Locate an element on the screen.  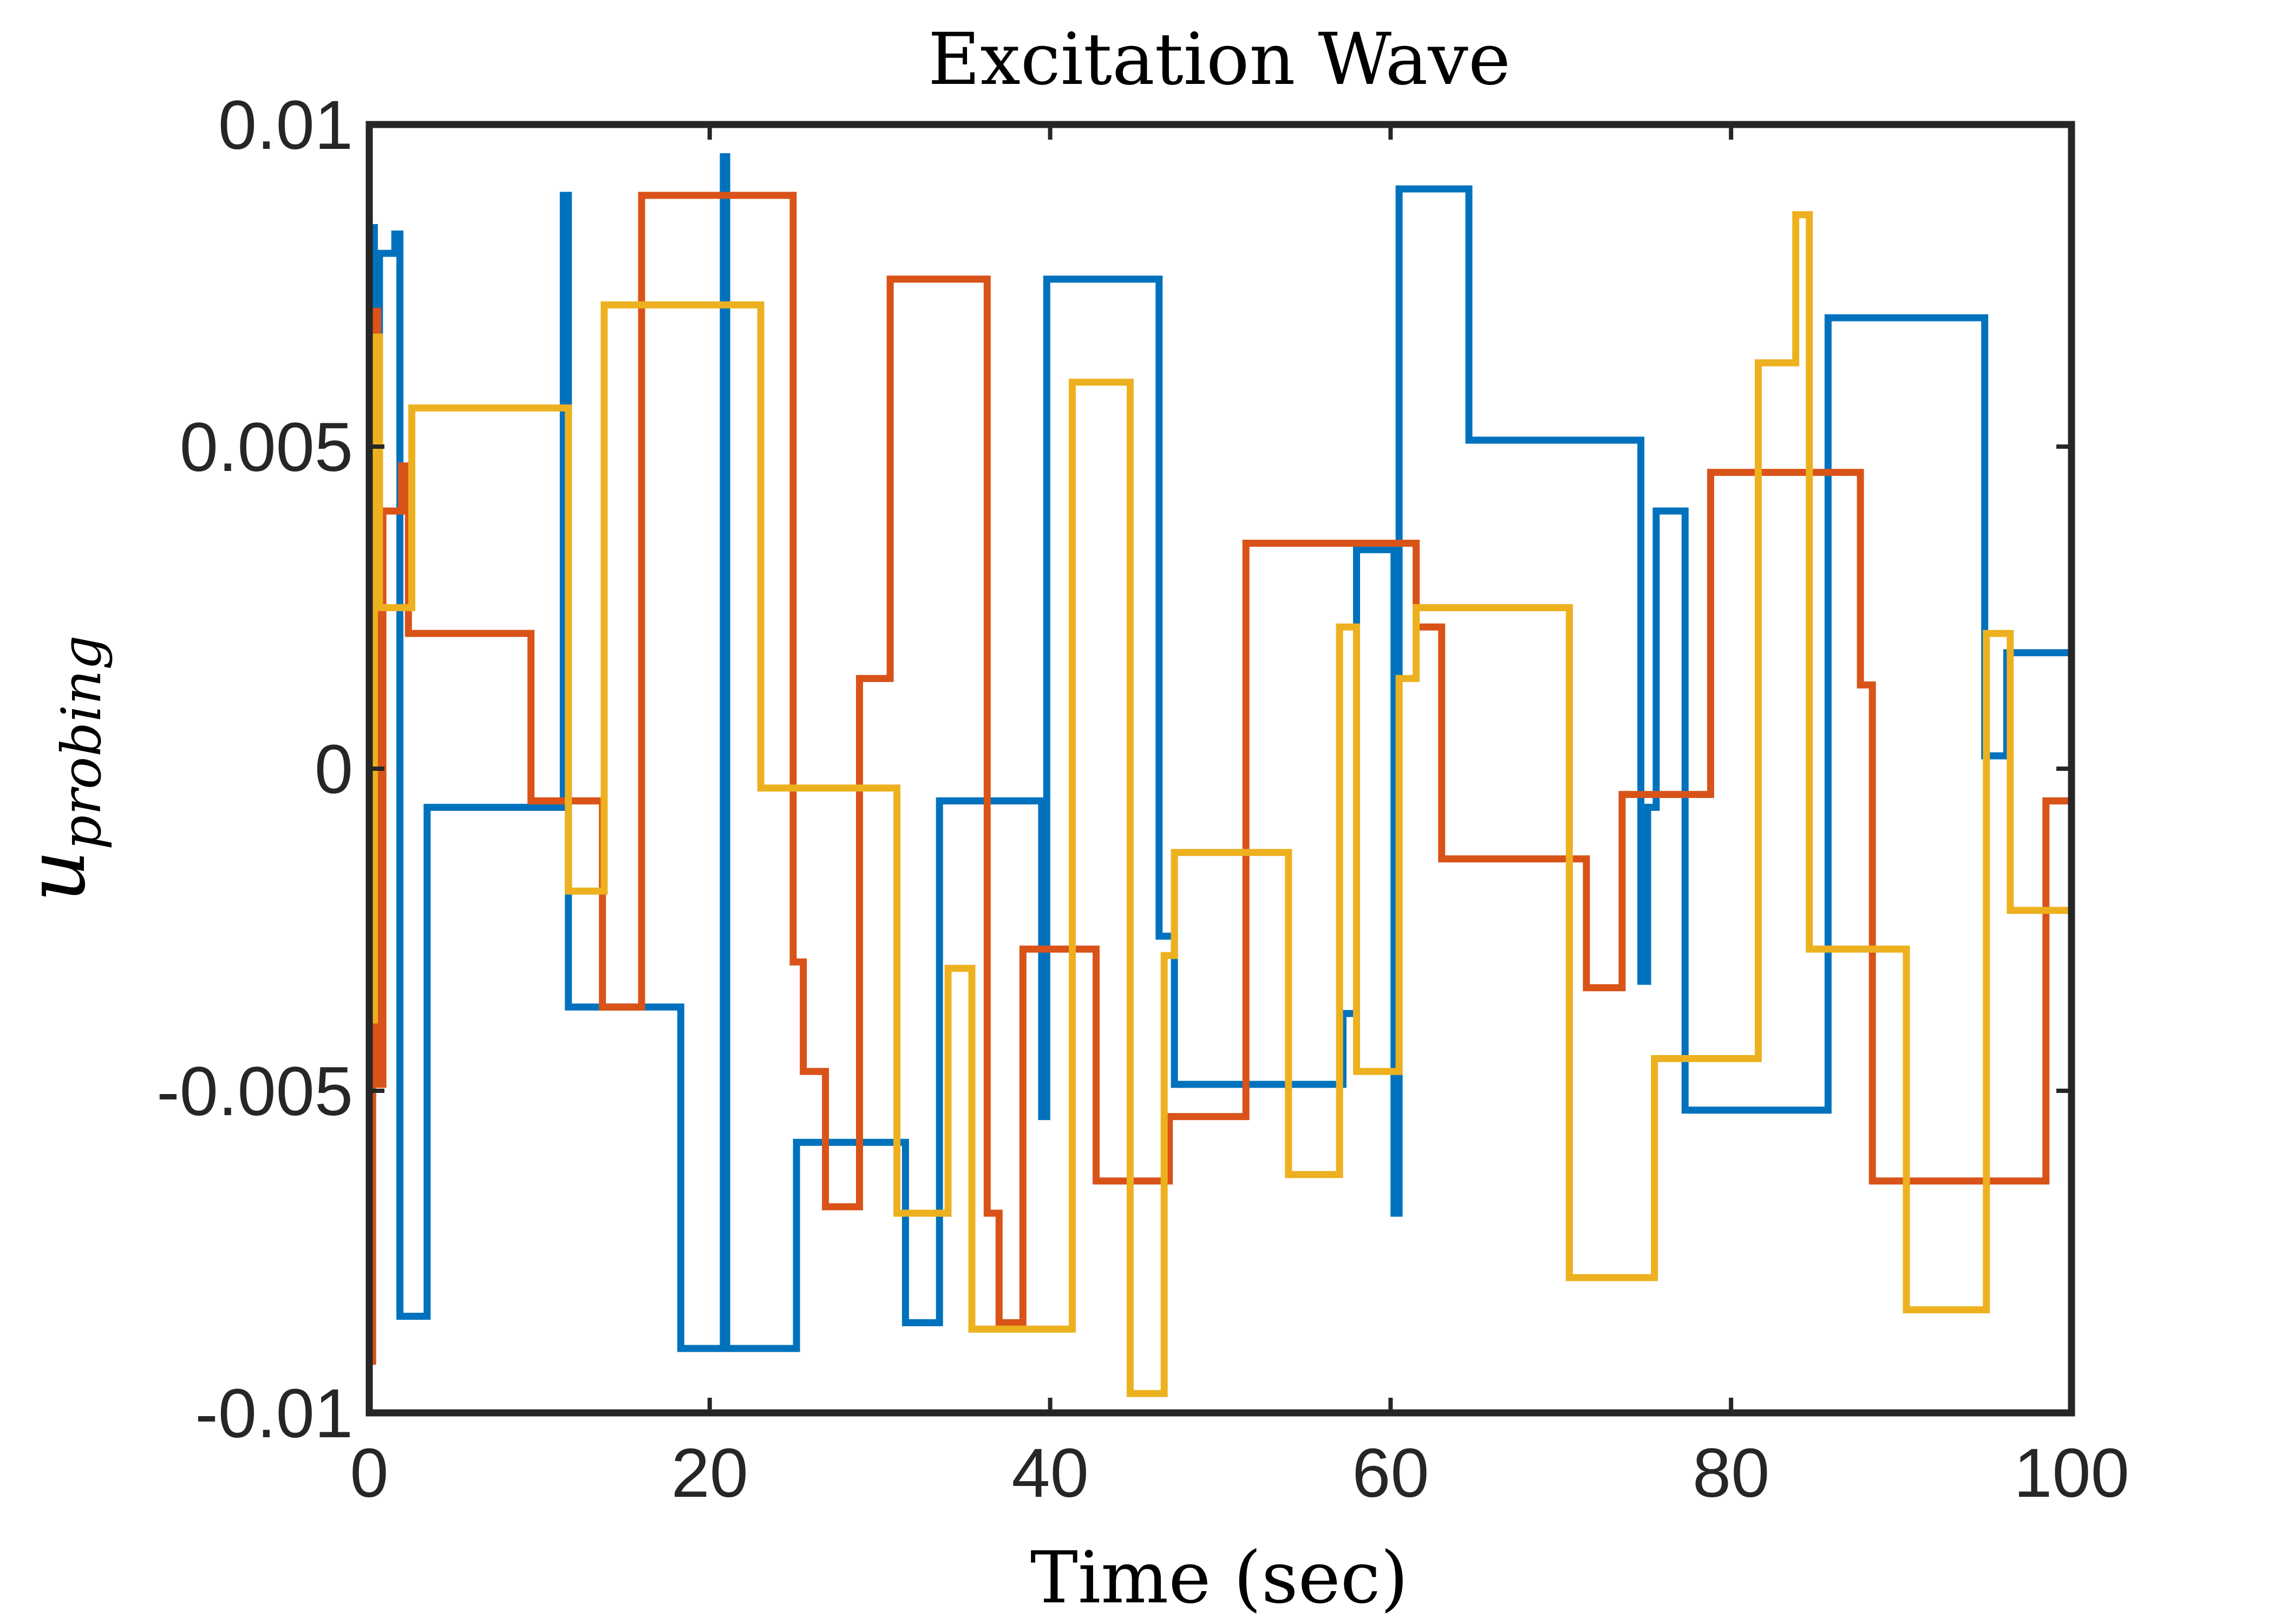
x-tick-label: 40 is located at coordinates (1050, 1473).